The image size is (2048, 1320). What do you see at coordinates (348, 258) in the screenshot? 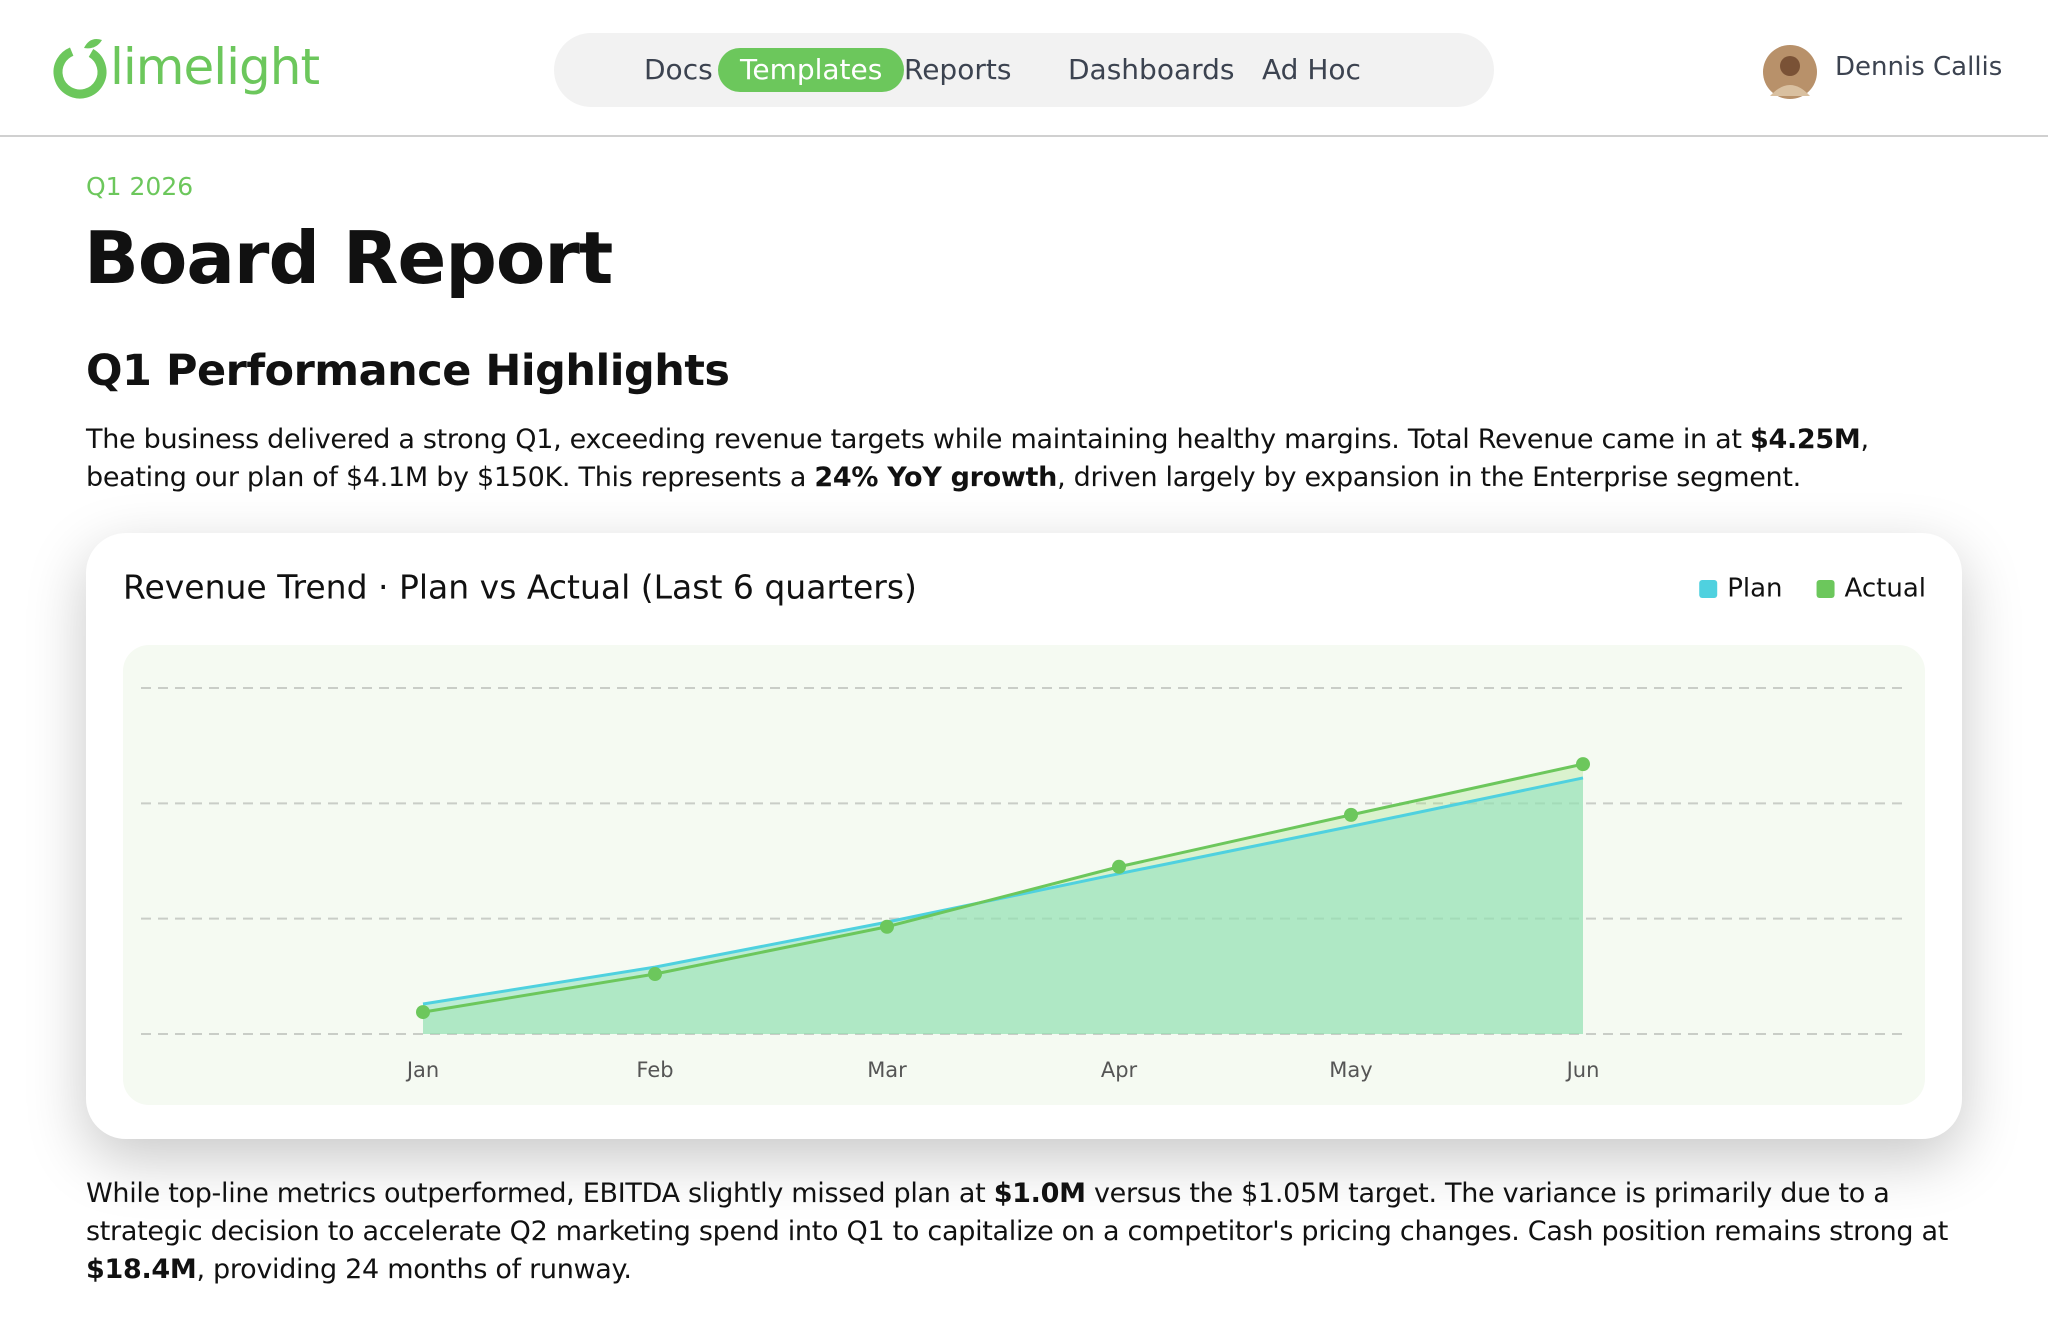
I see `page-title: Board Report` at bounding box center [348, 258].